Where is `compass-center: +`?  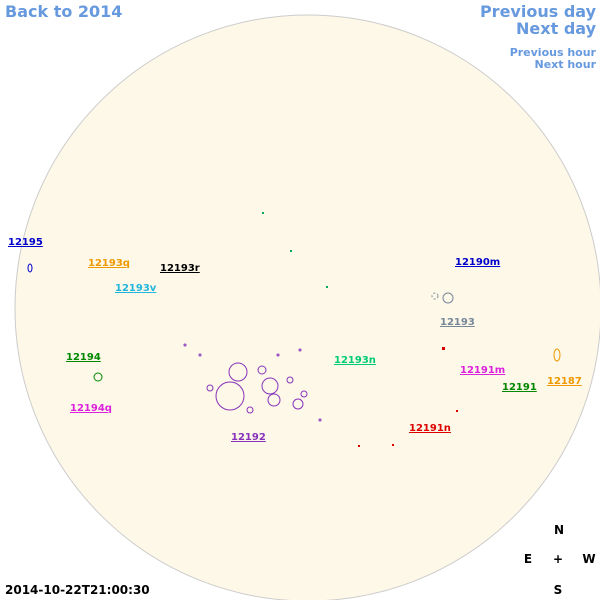
compass-center: + is located at coordinates (558, 559).